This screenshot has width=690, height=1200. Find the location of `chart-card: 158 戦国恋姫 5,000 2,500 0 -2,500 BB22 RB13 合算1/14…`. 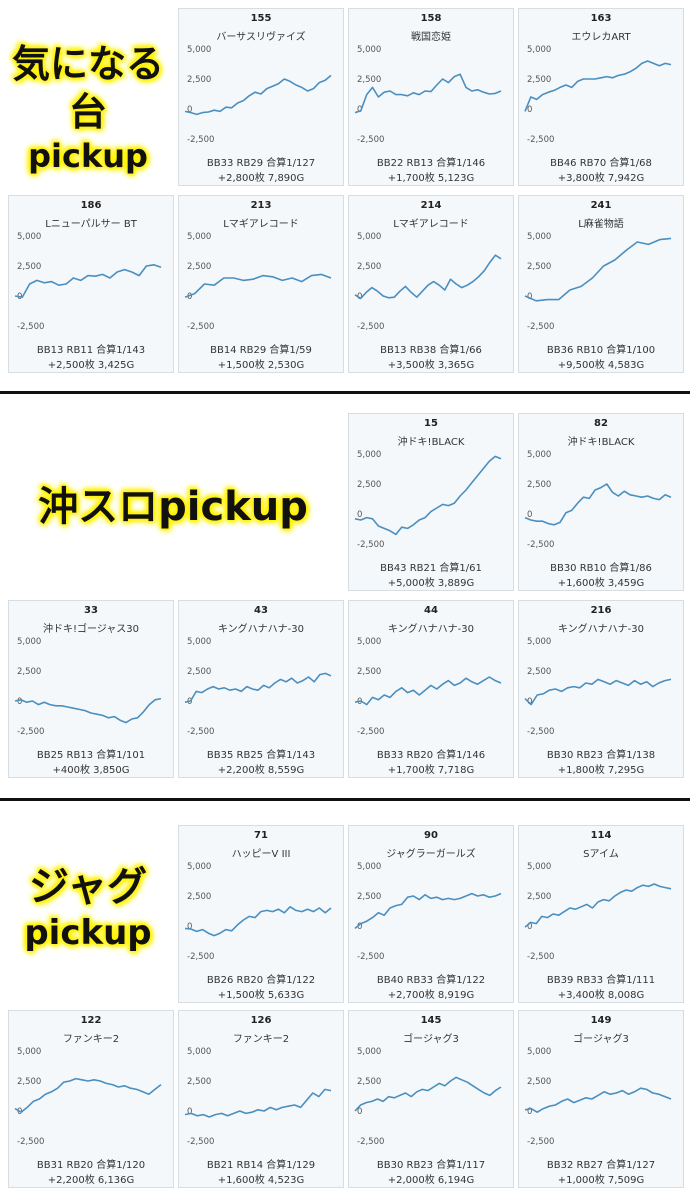

chart-card: 158 戦国恋姫 5,000 2,500 0 -2,500 BB22 RB13 合算1/14… is located at coordinates (431, 97).